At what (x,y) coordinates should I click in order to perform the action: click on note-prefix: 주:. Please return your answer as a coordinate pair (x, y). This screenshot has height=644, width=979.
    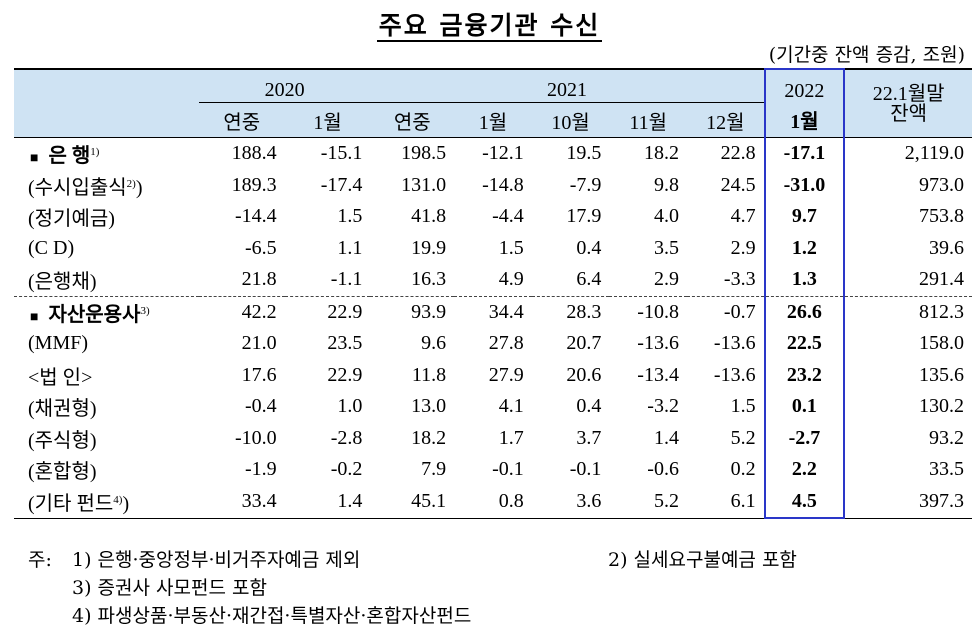
    Looking at the image, I should click on (40, 560).